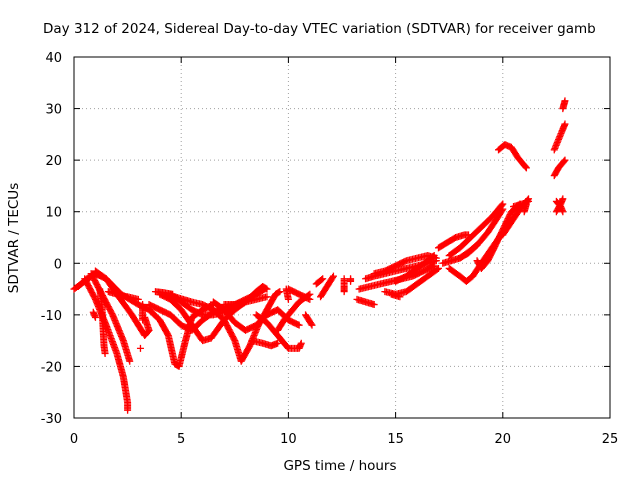 This screenshot has width=640, height=480. I want to click on x-tick-label: 20, so click(503, 439).